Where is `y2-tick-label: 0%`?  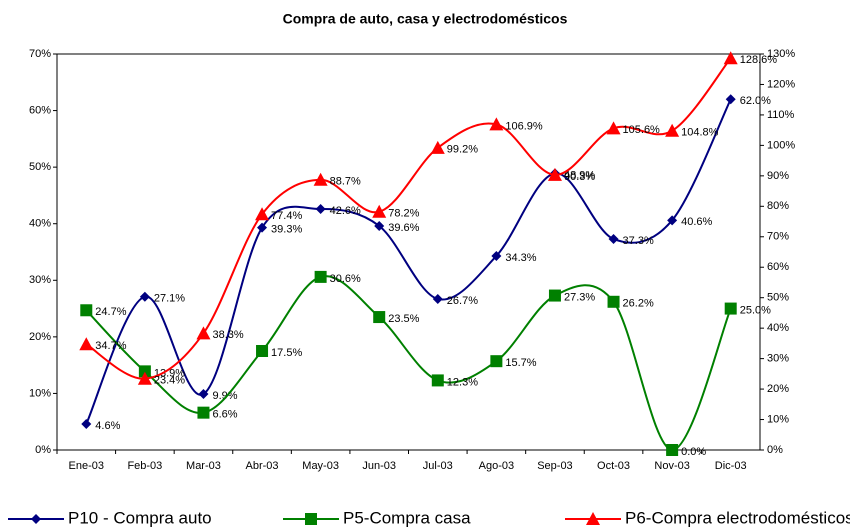
y2-tick-label: 0% is located at coordinates (775, 450).